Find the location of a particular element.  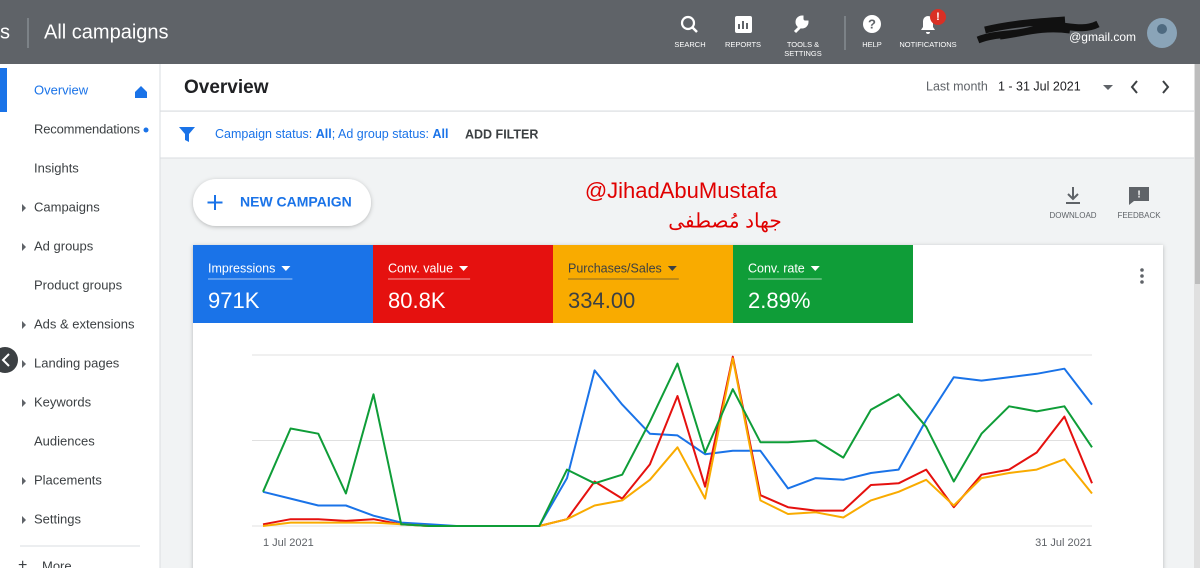

notification-badge is located at coordinates (938, 17).